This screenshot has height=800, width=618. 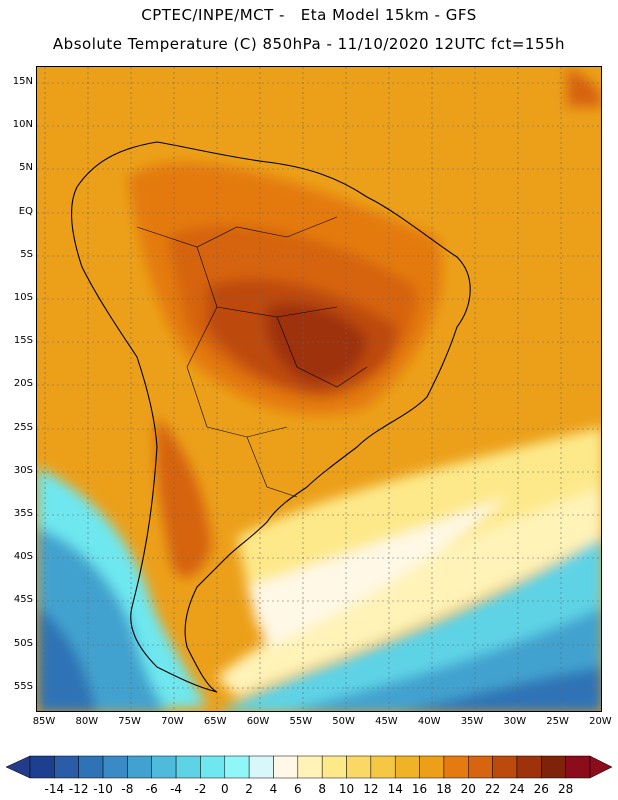 I want to click on lon-label: 70W, so click(x=172, y=721).